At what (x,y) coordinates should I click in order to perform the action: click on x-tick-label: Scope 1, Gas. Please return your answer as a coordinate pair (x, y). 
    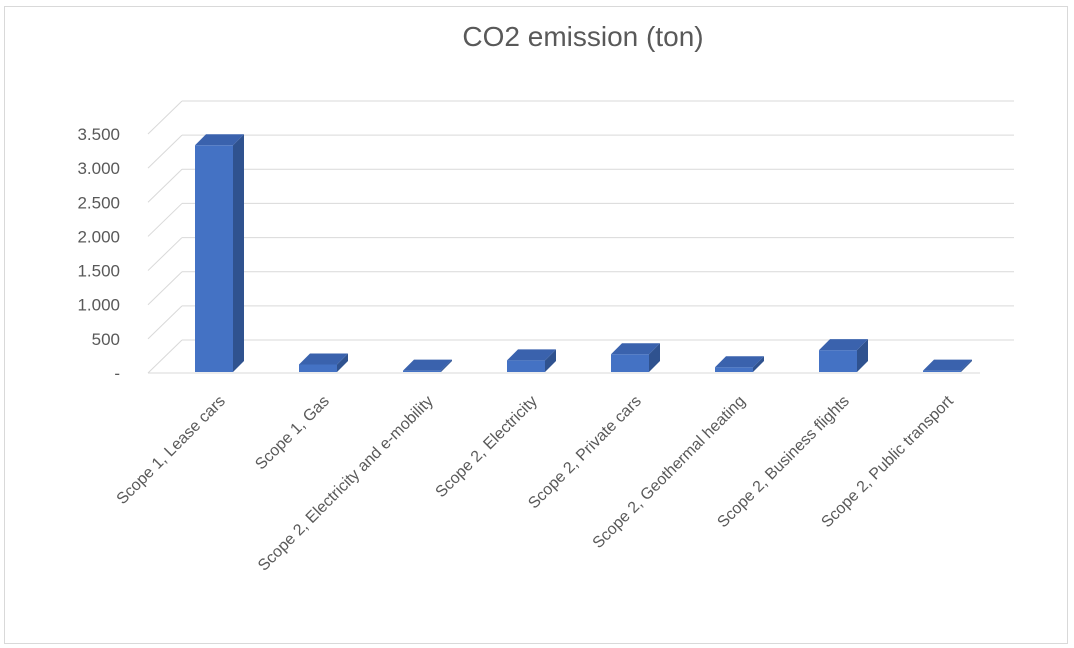
    Looking at the image, I should click on (292, 433).